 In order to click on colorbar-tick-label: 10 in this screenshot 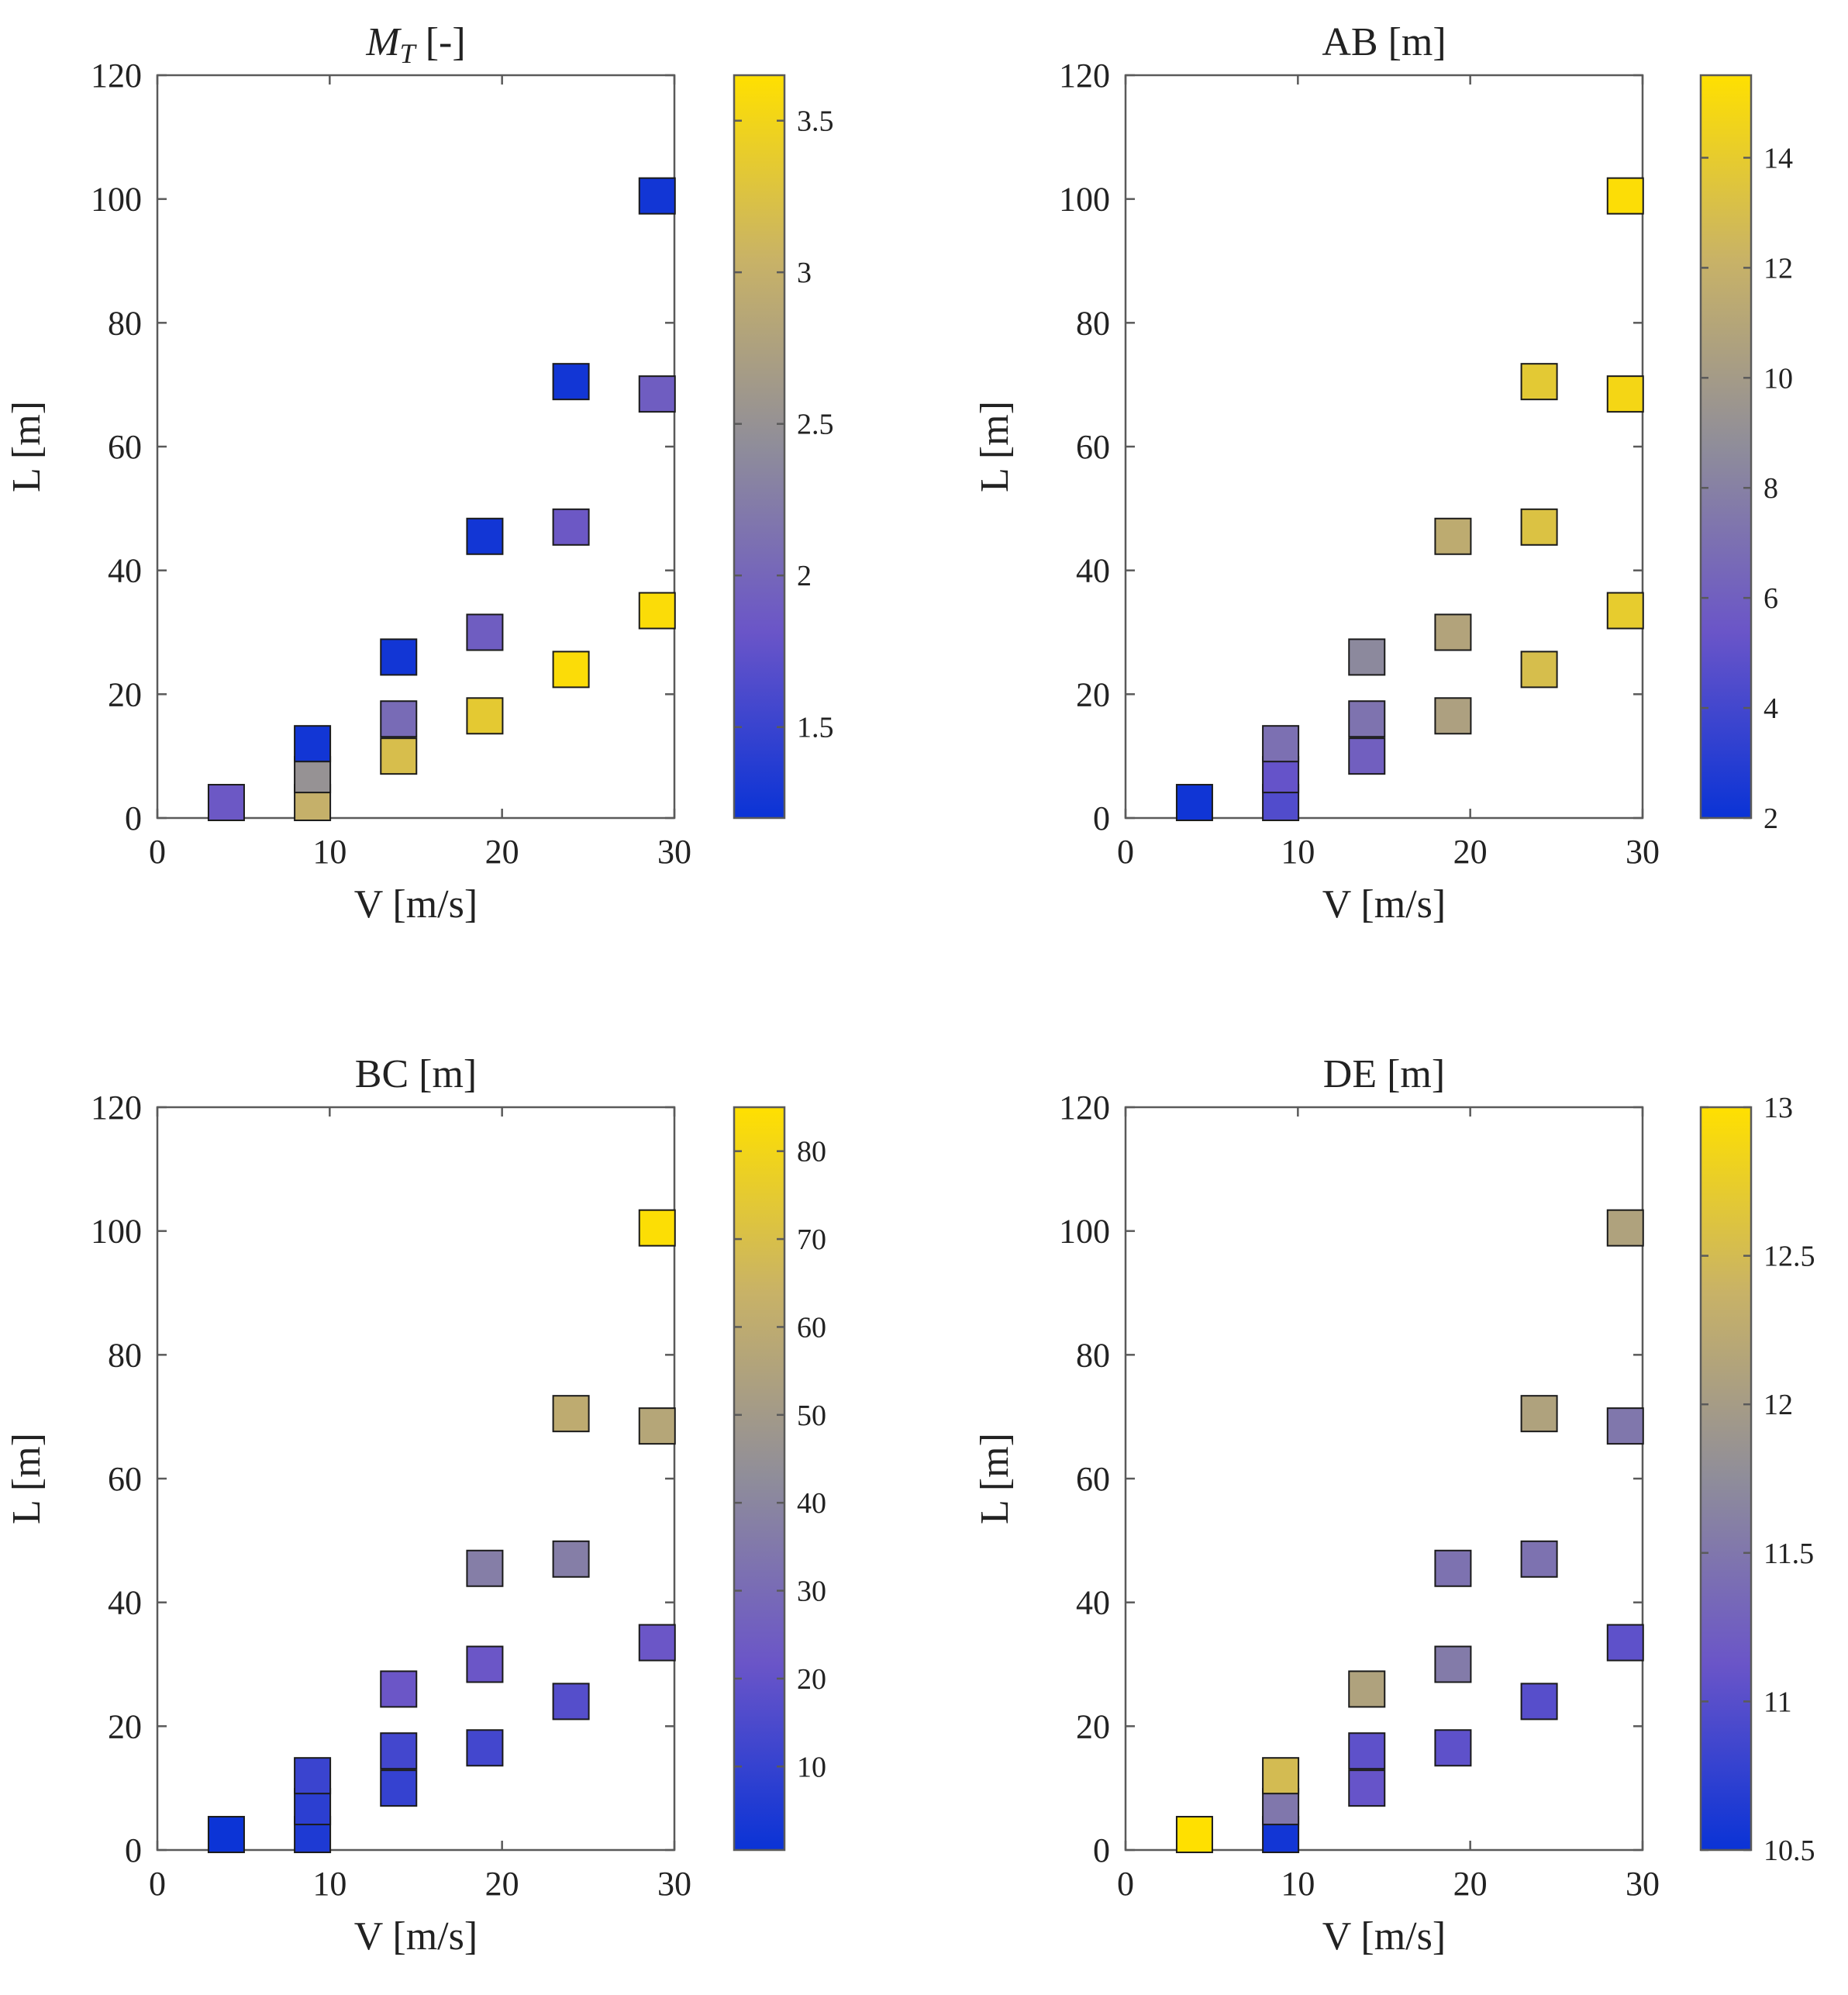, I will do `click(1779, 378)`.